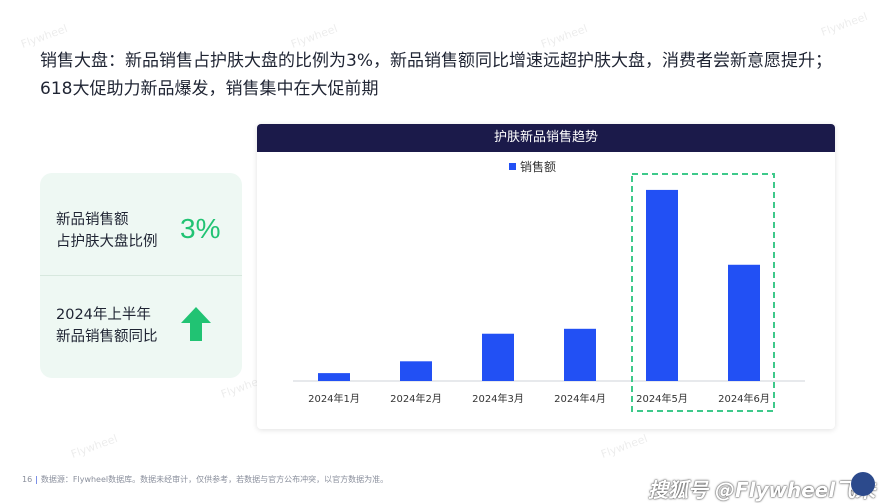  Describe the element at coordinates (107, 337) in the screenshot. I see `metric2-label-line2: 新品销售额同比` at that location.